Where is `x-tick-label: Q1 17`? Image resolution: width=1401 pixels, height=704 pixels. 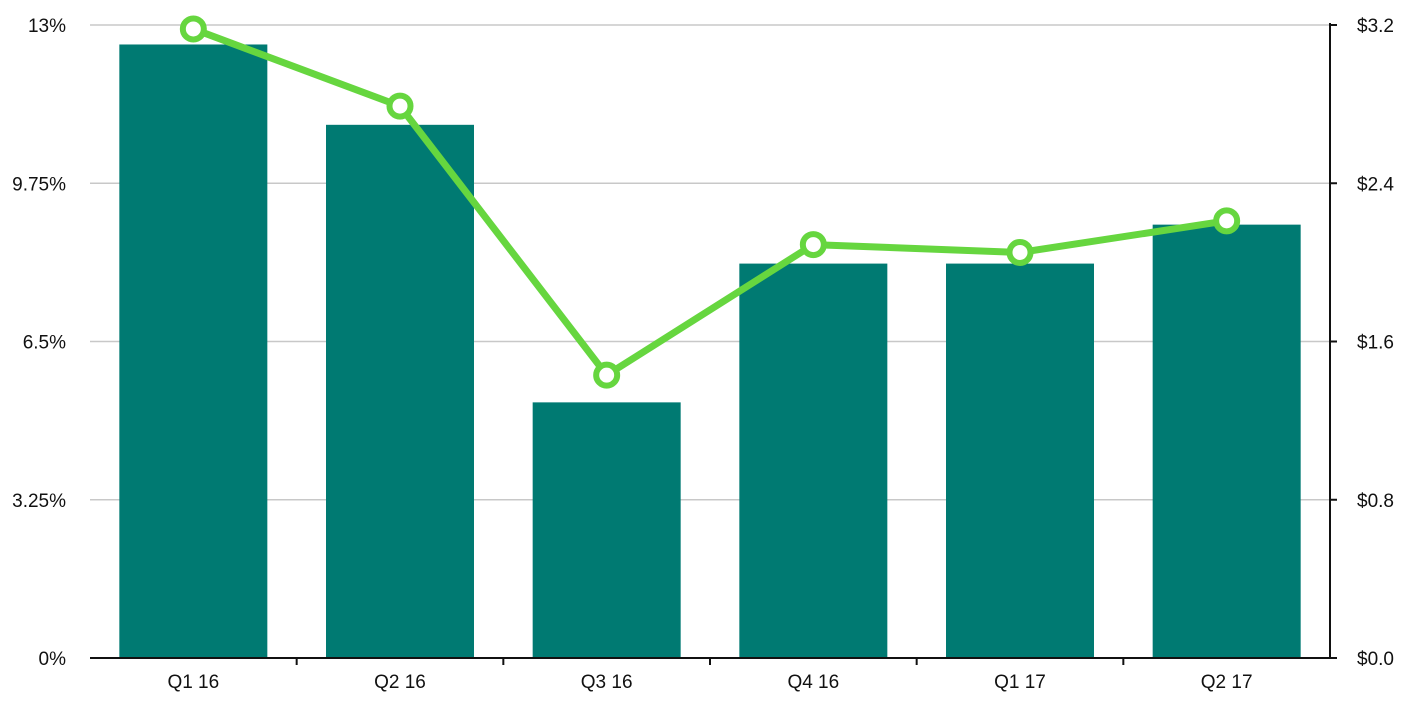 x-tick-label: Q1 17 is located at coordinates (1020, 682).